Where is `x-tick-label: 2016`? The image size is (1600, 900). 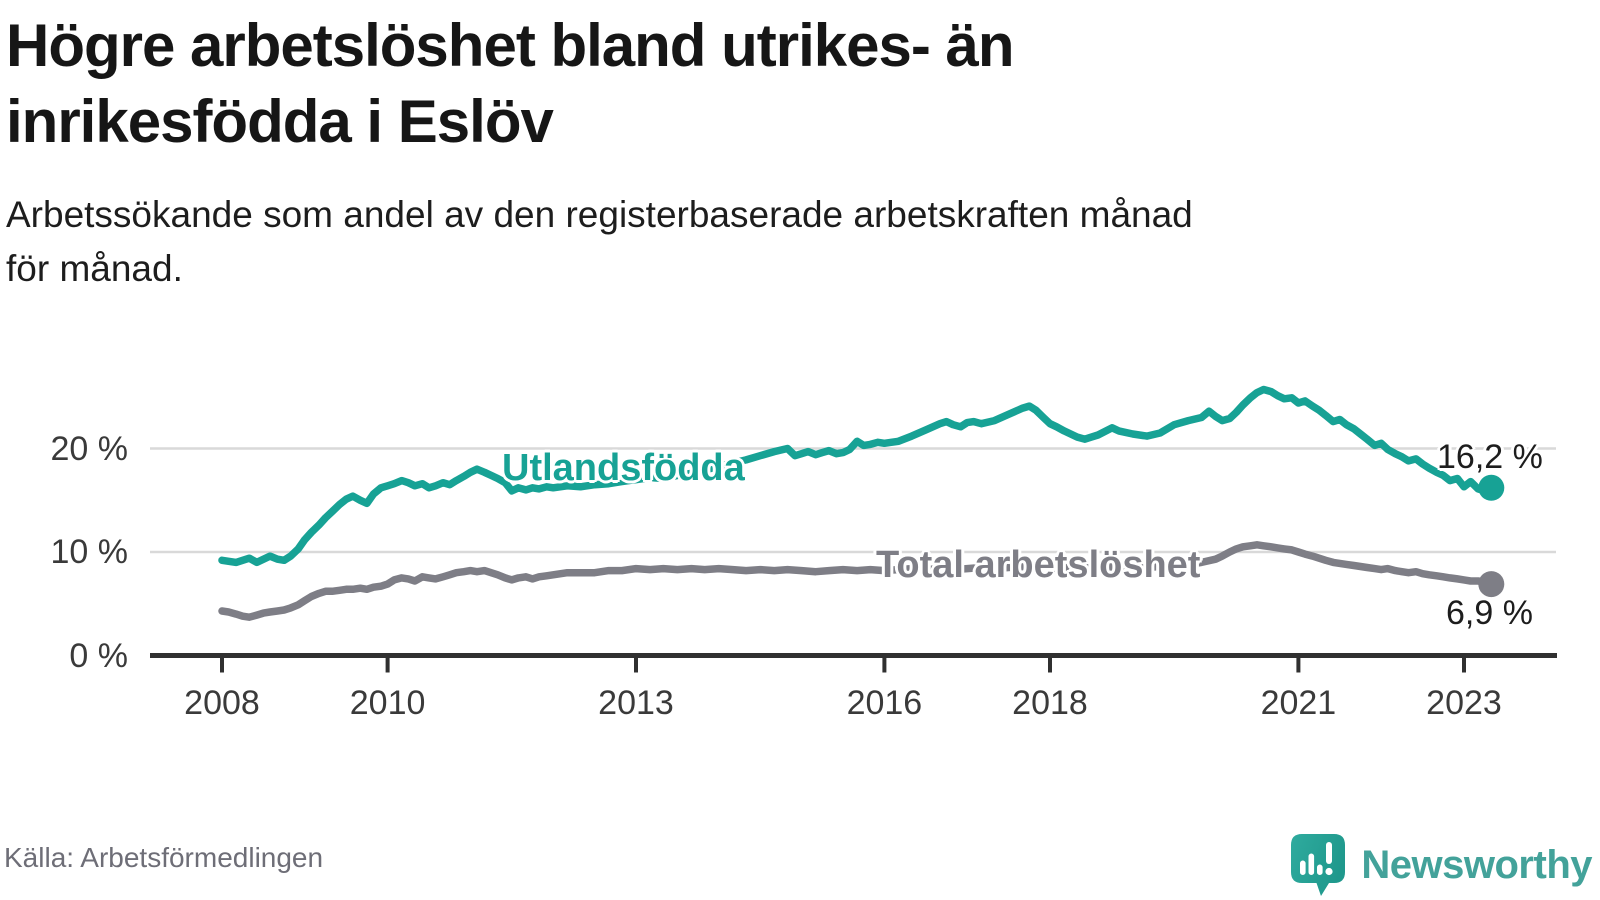
x-tick-label: 2016 is located at coordinates (884, 703).